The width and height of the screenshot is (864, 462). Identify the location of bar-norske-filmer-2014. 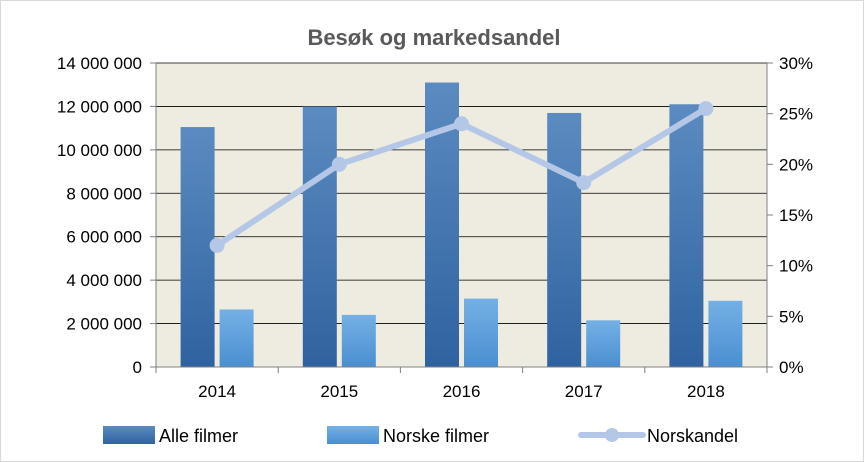
(236, 338).